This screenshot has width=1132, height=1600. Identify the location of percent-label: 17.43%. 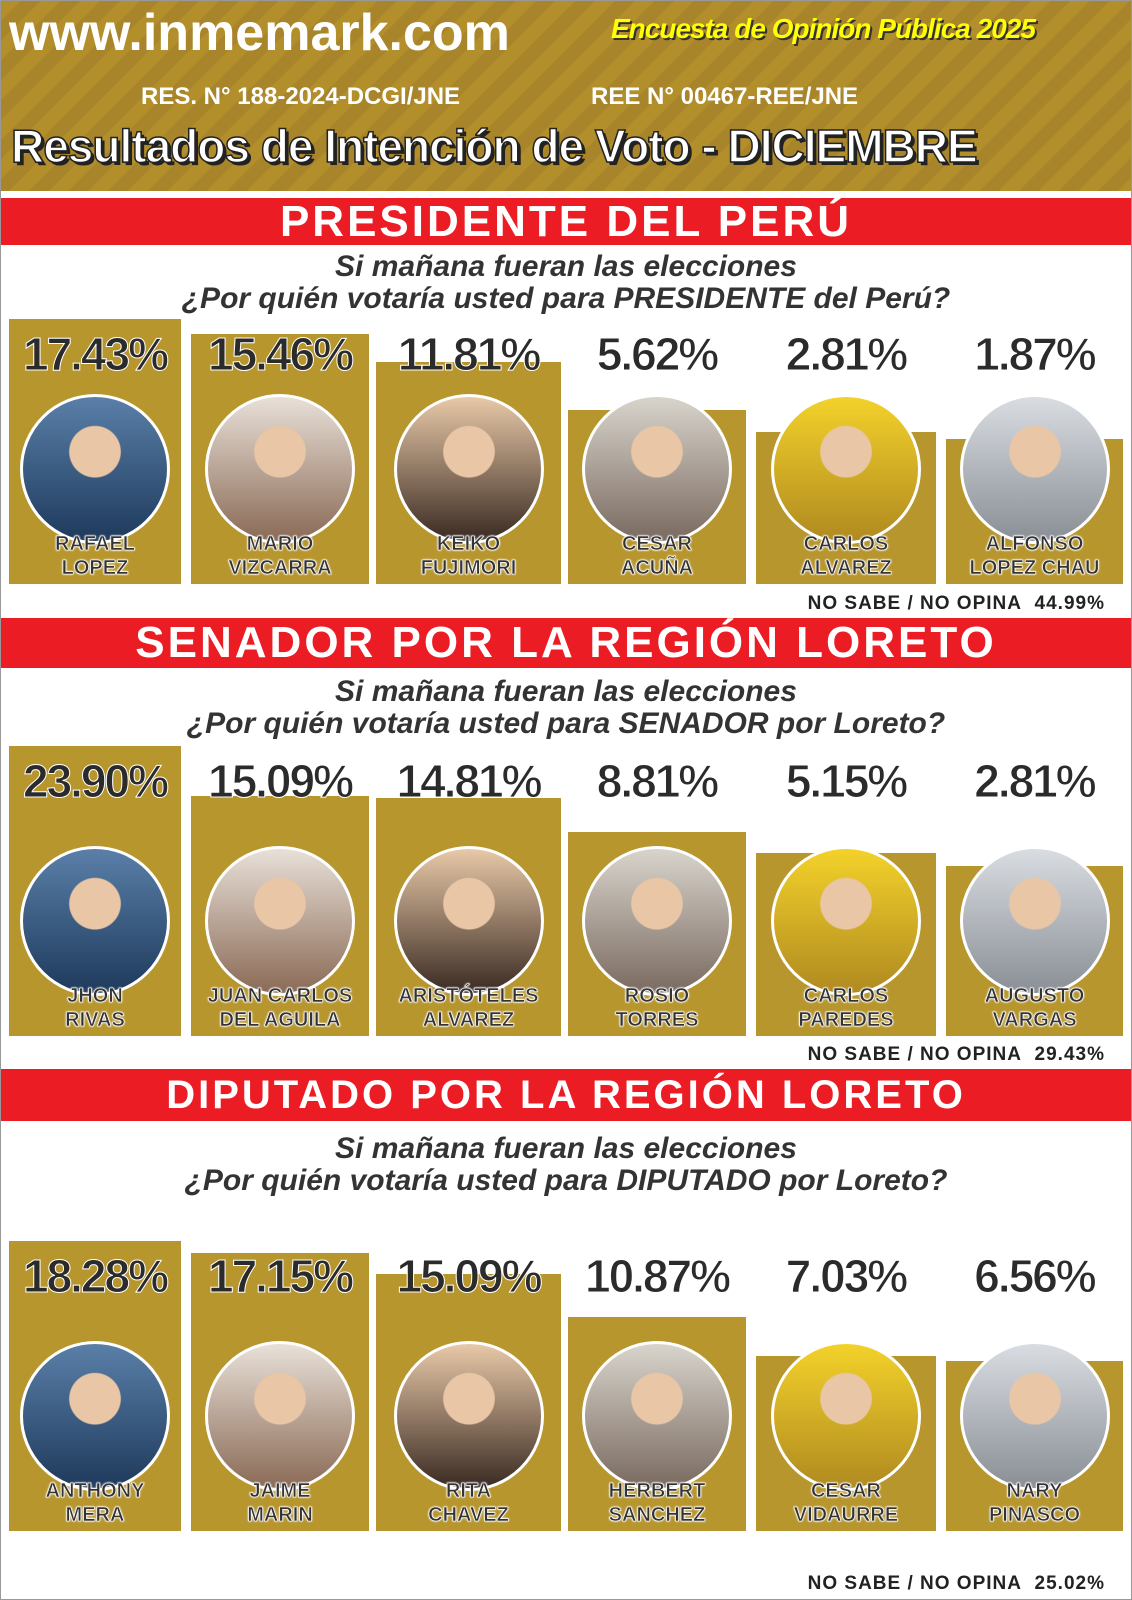
(95, 354).